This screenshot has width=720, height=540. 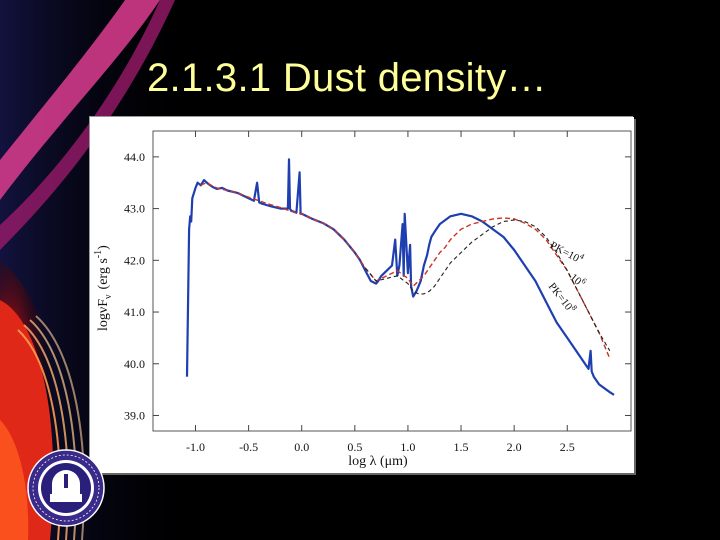 I want to click on x-tick-label: 2.0, so click(x=514, y=447).